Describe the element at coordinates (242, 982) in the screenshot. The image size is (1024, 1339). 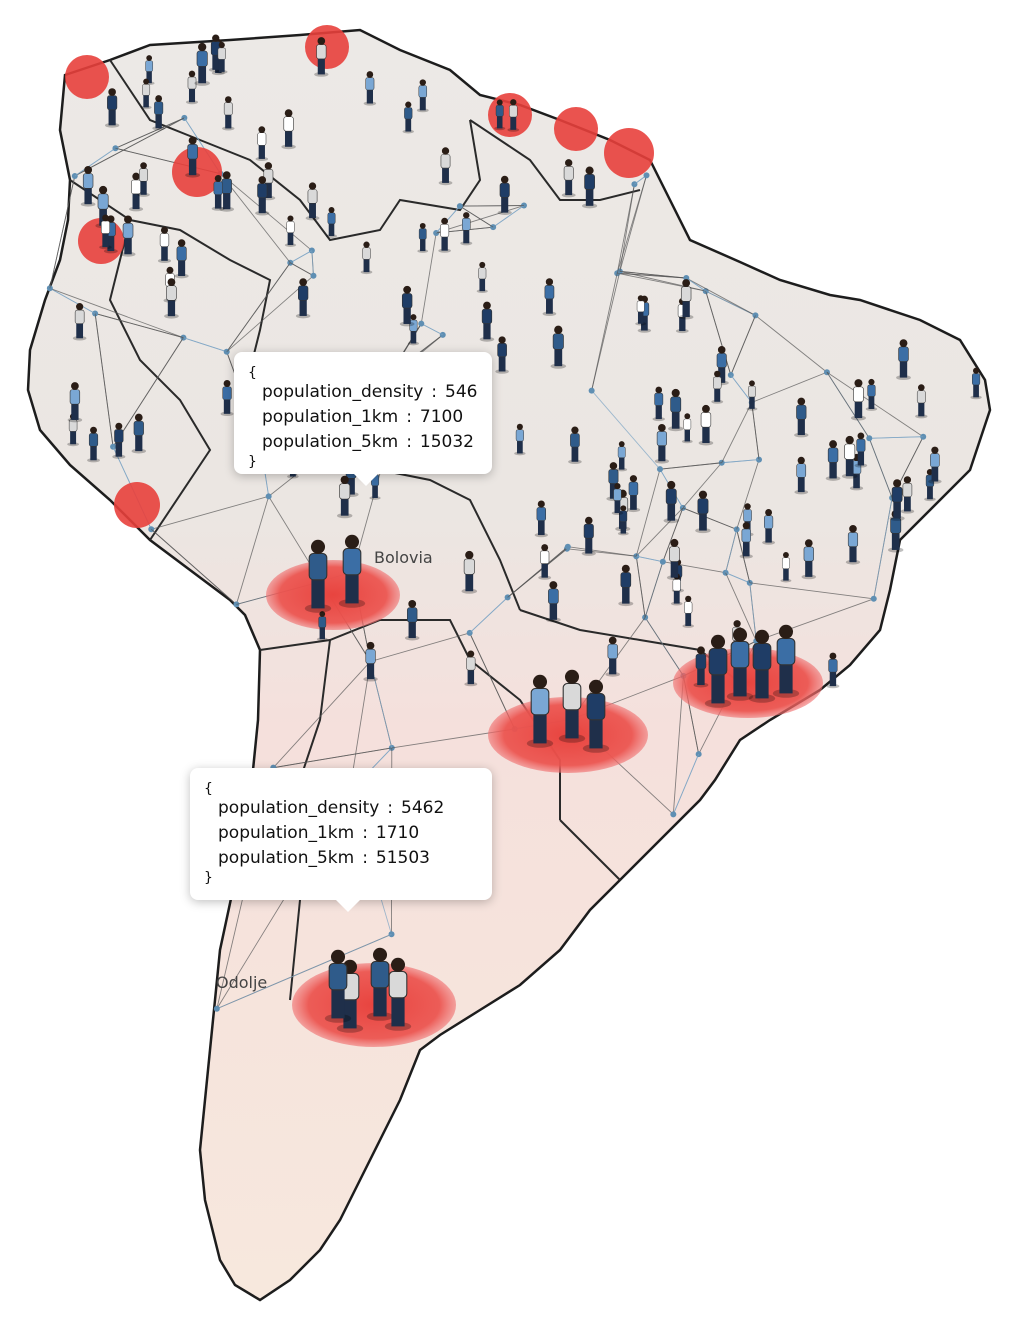
I see `place-label: Odolje` at that location.